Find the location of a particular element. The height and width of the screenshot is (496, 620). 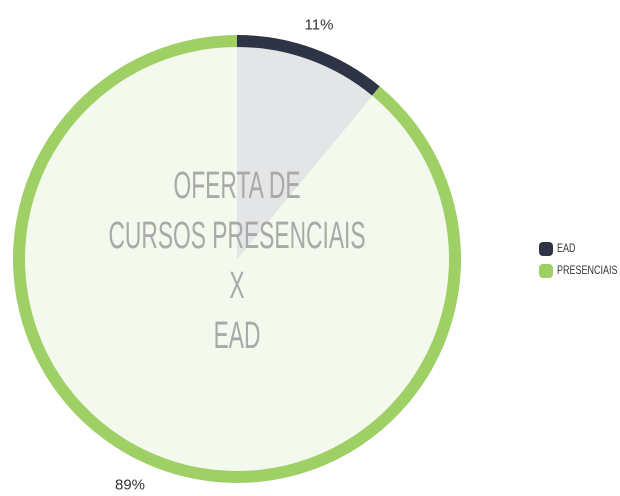

legend-entry: PRESENCIAIS is located at coordinates (587, 271).